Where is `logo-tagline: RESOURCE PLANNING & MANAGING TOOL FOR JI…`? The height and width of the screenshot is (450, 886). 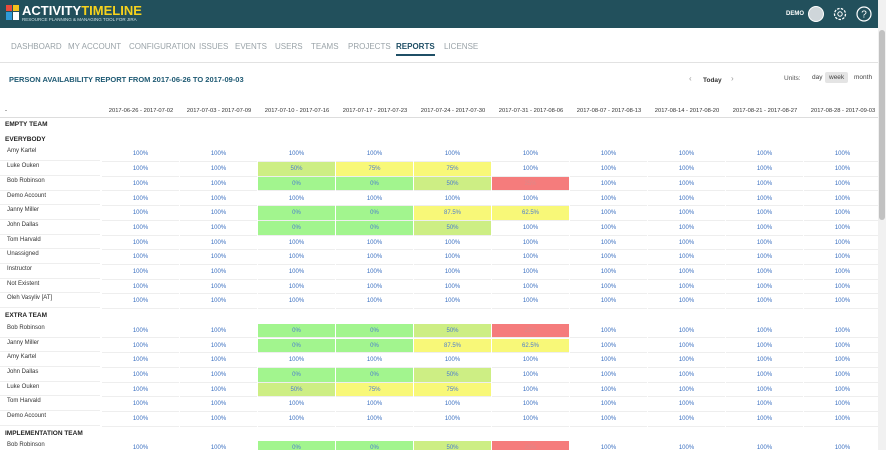
logo-tagline: RESOURCE PLANNING & MANAGING TOOL FOR JI… is located at coordinates (79, 19).